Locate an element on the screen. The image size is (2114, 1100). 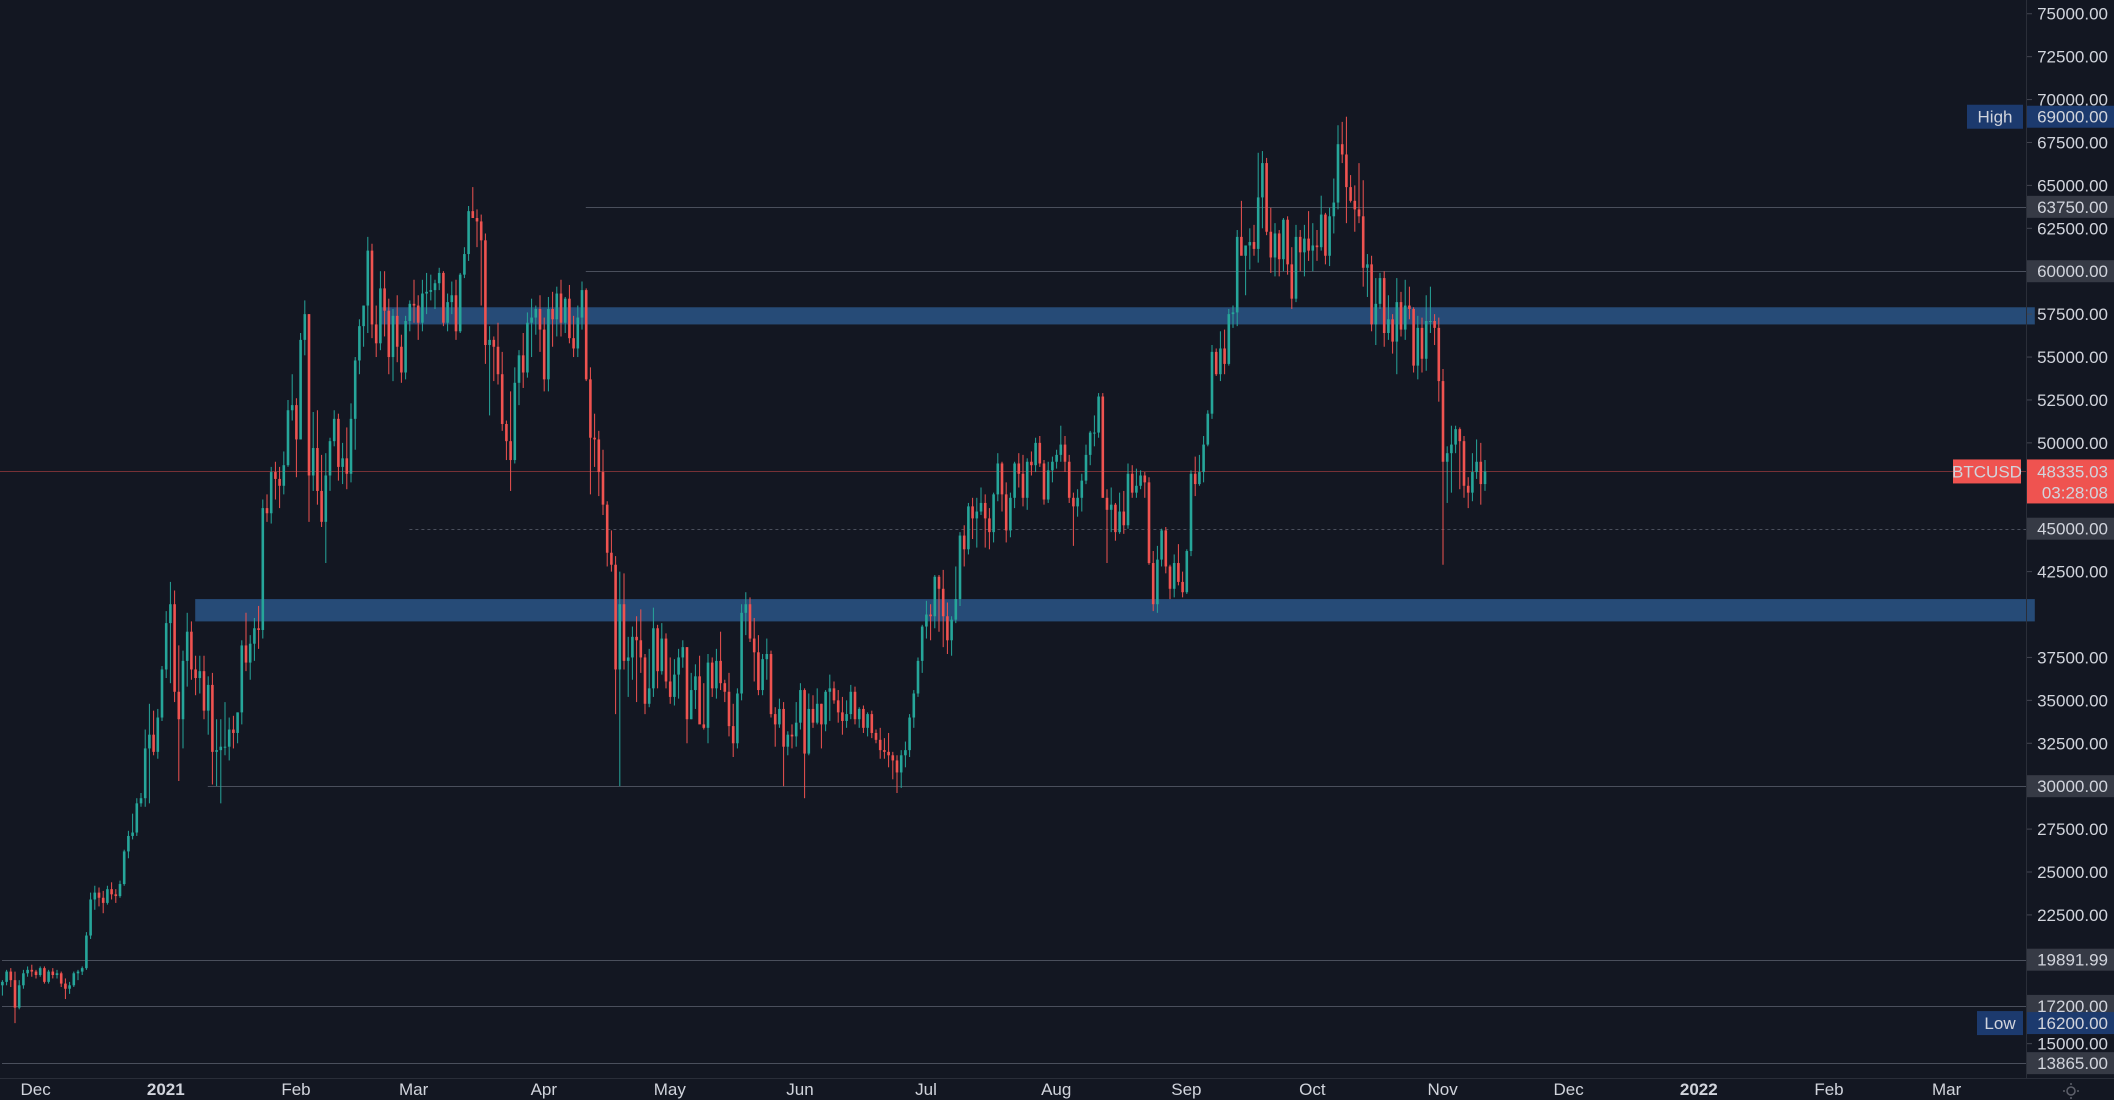
price-tick-label: 62500.00 is located at coordinates (2072, 228).